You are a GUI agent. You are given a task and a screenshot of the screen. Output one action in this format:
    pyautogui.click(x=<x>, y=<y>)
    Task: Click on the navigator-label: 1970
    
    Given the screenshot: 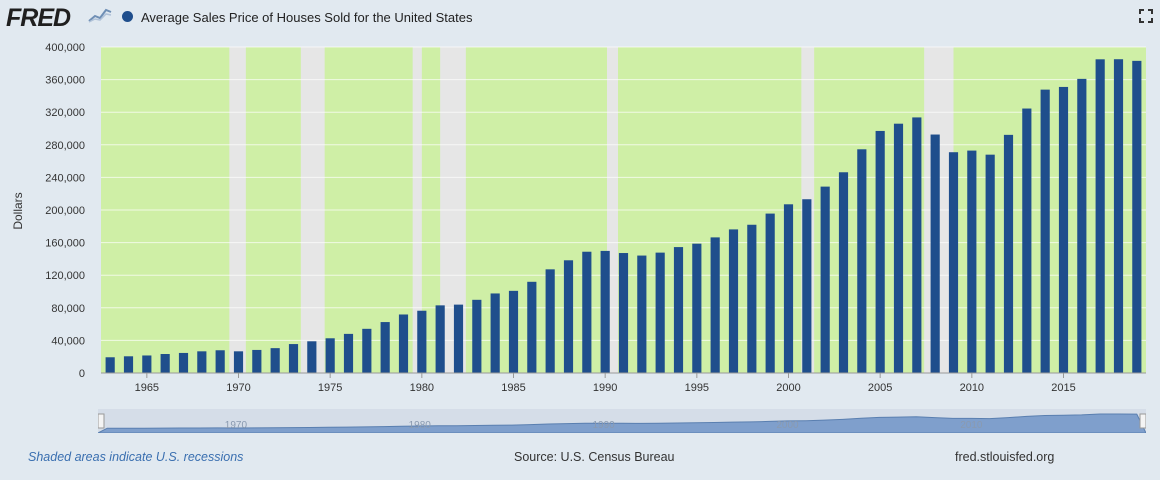 What is the action you would take?
    pyautogui.click(x=236, y=425)
    